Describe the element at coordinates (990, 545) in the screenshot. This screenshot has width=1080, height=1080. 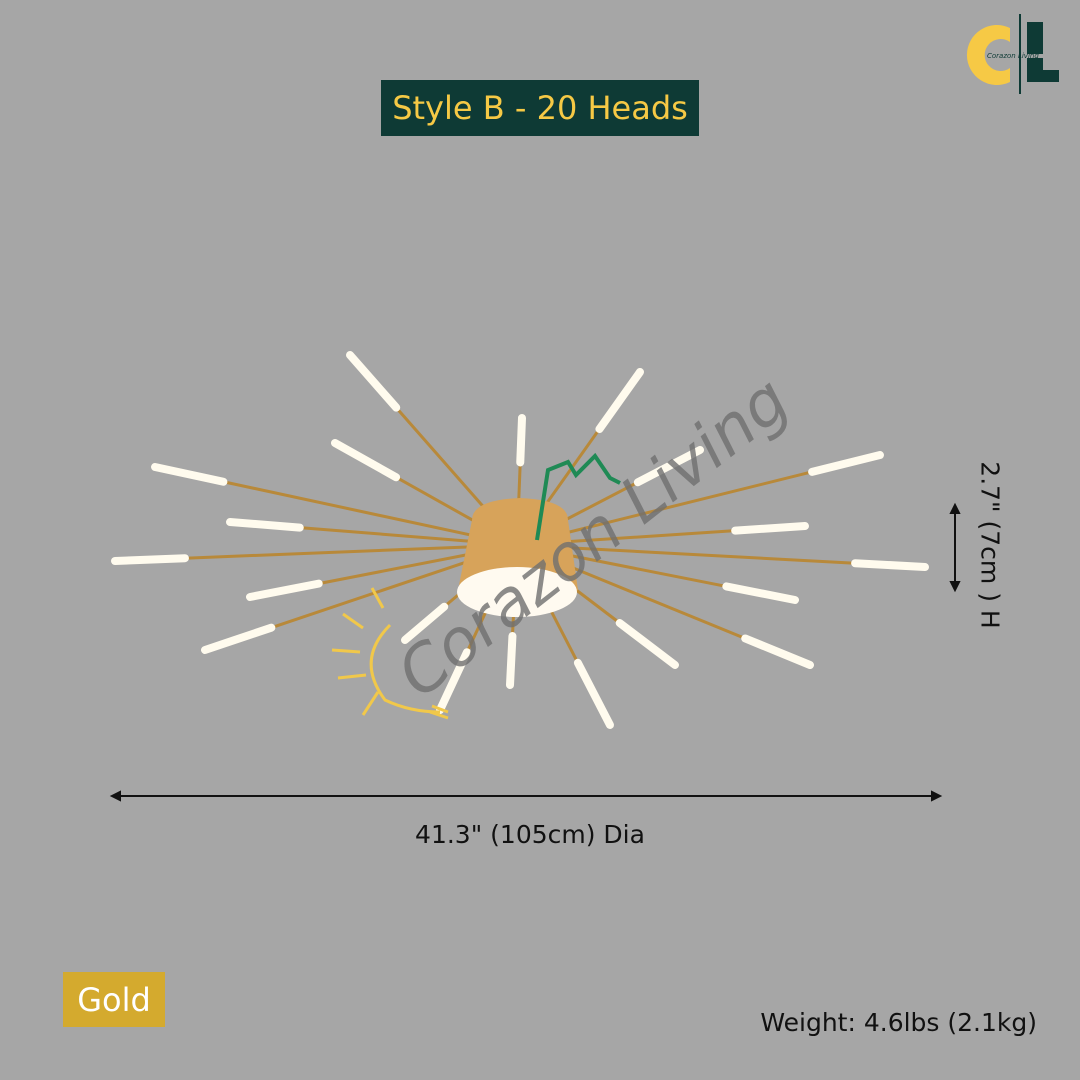
I see `height-label: 2.7" (7cm ) H` at that location.